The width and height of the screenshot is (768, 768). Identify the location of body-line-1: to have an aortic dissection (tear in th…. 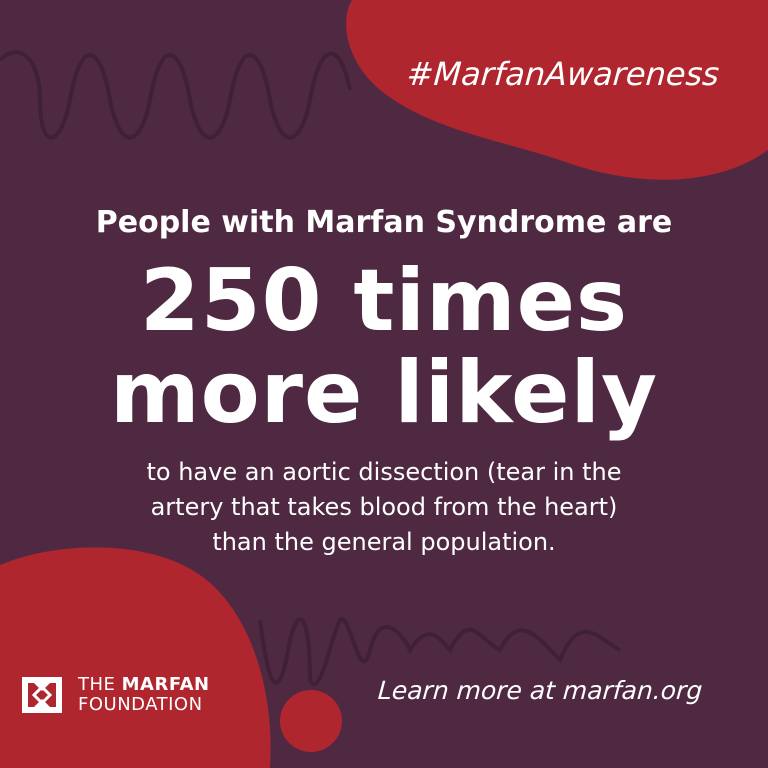
(384, 472).